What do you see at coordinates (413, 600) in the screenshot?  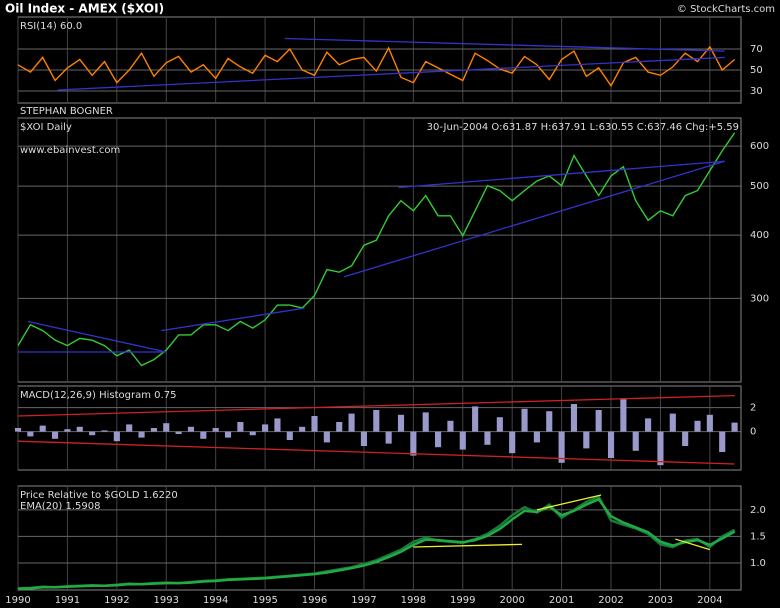 I see `x-tick-label: 1998` at bounding box center [413, 600].